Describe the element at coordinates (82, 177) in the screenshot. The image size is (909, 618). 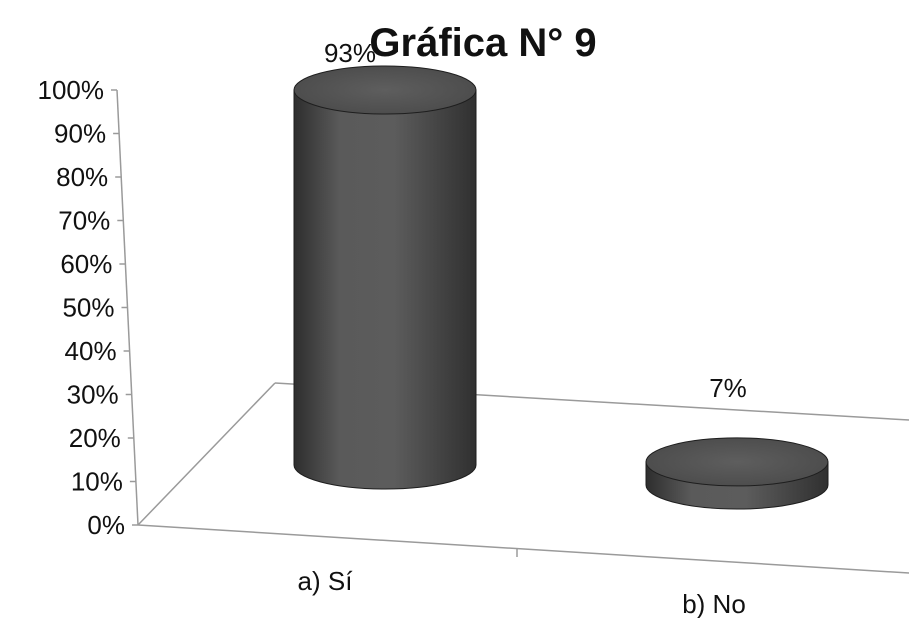
I see `y-tick-label: 80%` at that location.